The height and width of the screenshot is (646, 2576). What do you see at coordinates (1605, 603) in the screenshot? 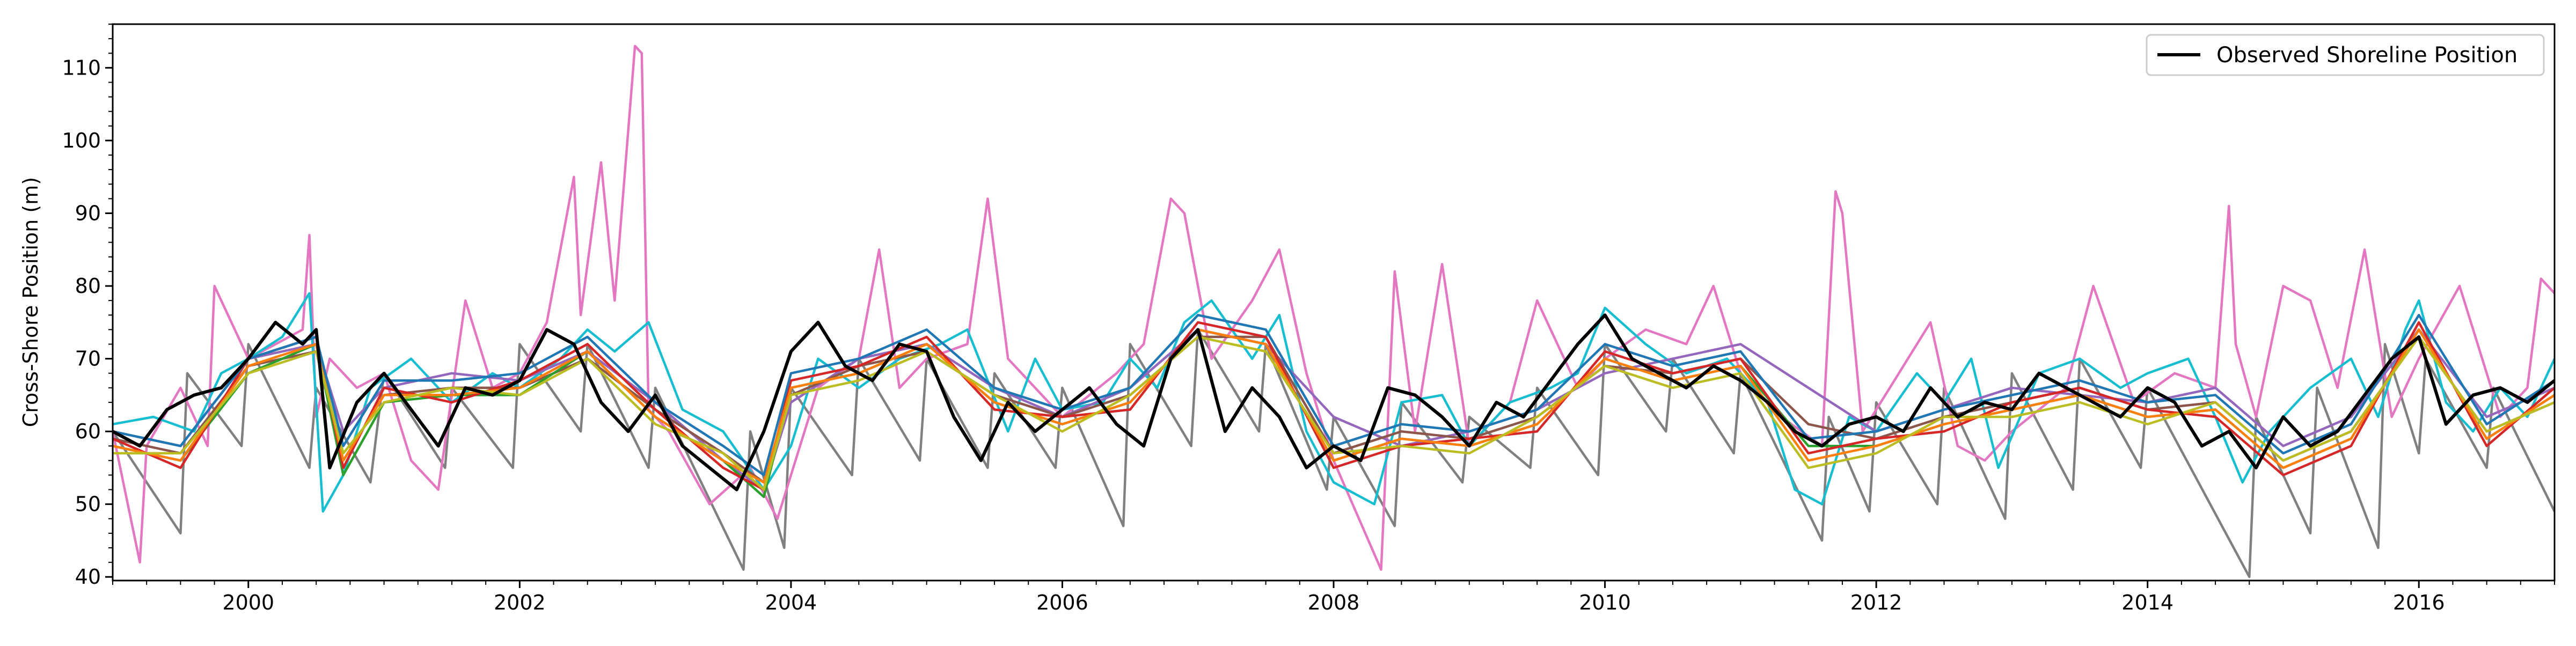
I see `x-tick-label: 2010` at bounding box center [1605, 603].